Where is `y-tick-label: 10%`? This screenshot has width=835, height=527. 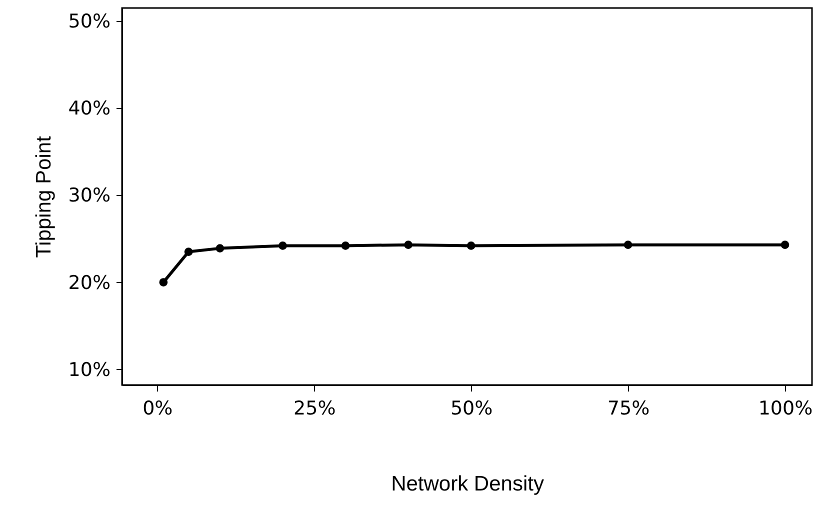 y-tick-label: 10% is located at coordinates (89, 369).